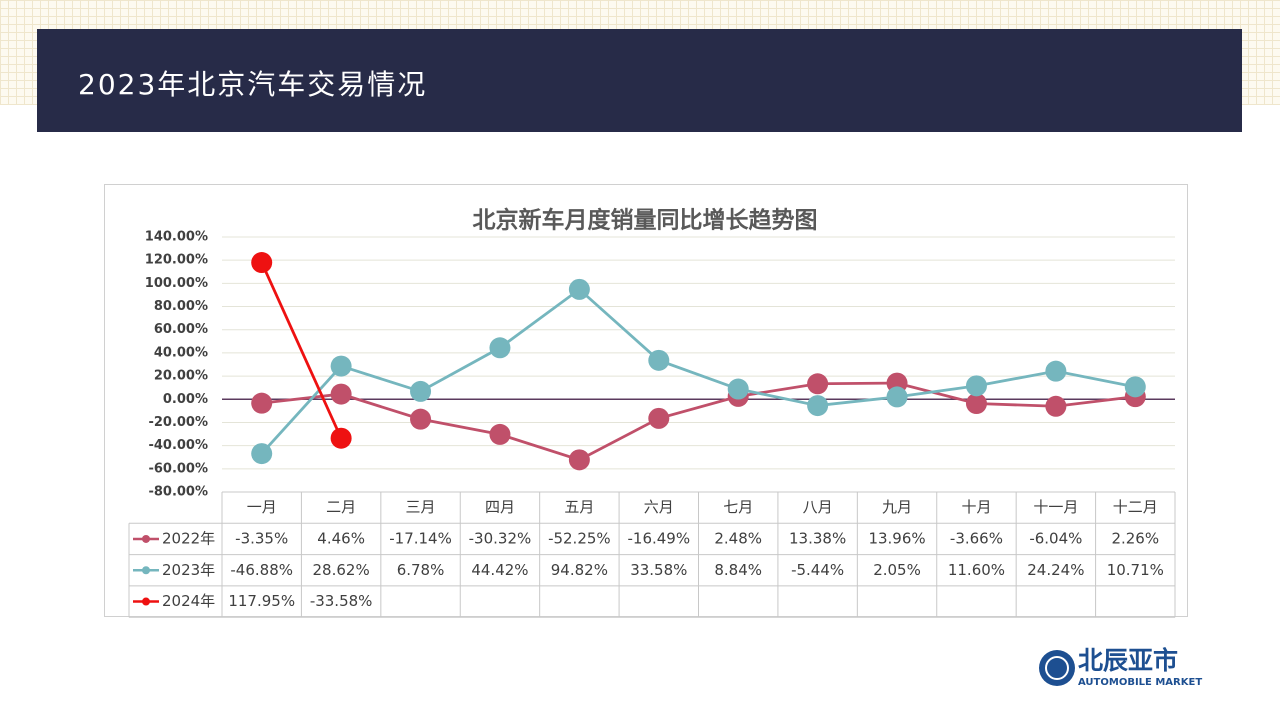 This screenshot has width=1280, height=720. What do you see at coordinates (738, 507) in the screenshot?
I see `x-tick-label: 七月` at bounding box center [738, 507].